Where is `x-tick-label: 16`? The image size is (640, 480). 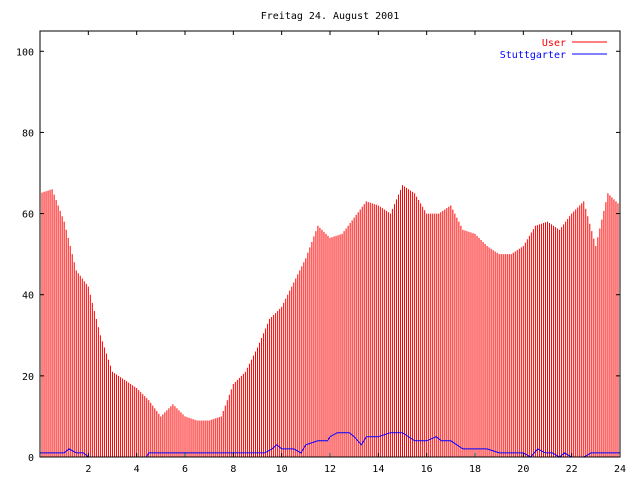 x-tick-label: 16 is located at coordinates (427, 469).